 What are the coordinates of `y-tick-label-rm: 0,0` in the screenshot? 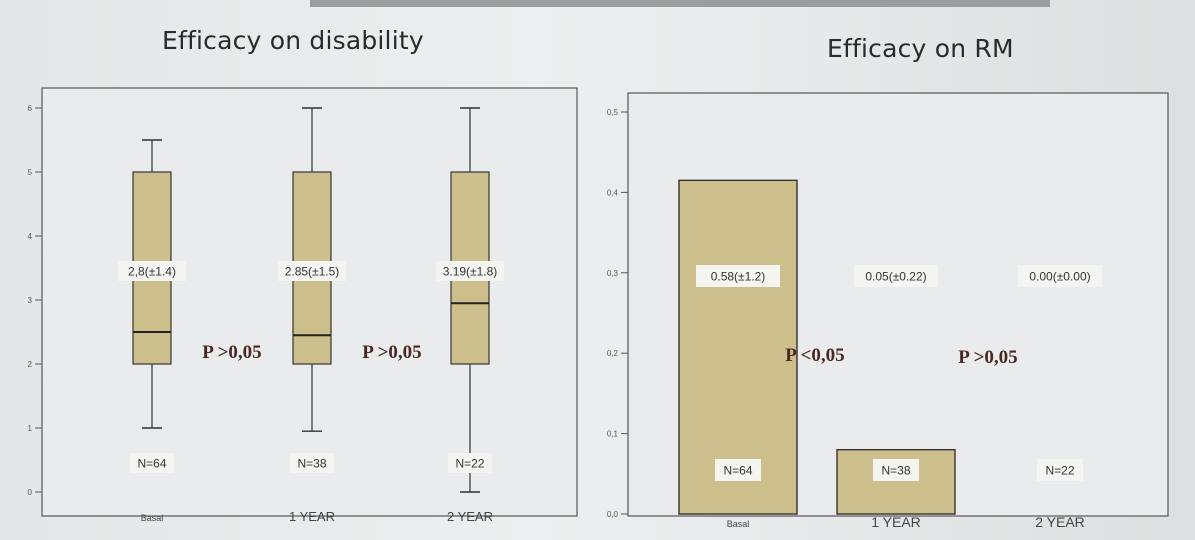 It's located at (613, 514).